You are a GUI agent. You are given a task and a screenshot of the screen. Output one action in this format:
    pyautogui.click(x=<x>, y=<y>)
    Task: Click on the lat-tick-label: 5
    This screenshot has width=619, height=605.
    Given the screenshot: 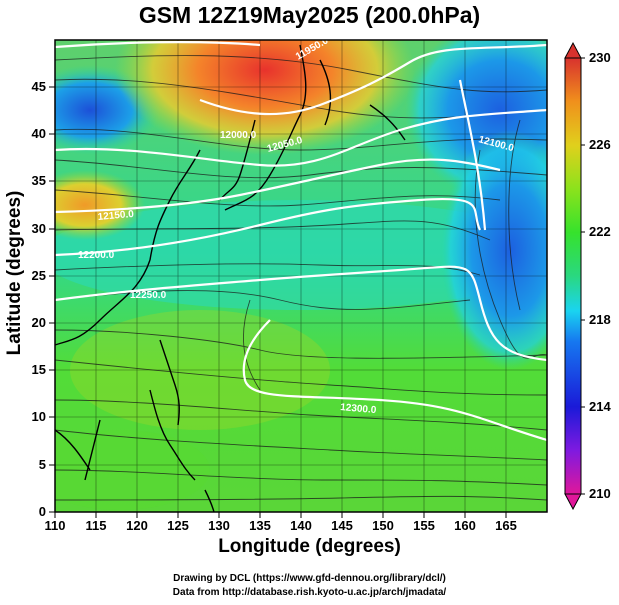 What is the action you would take?
    pyautogui.click(x=42, y=464)
    